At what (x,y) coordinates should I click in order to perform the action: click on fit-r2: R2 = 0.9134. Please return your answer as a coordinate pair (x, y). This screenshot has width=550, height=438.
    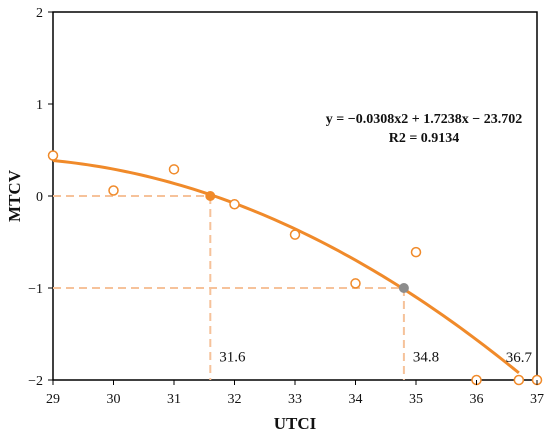
    Looking at the image, I should click on (424, 138).